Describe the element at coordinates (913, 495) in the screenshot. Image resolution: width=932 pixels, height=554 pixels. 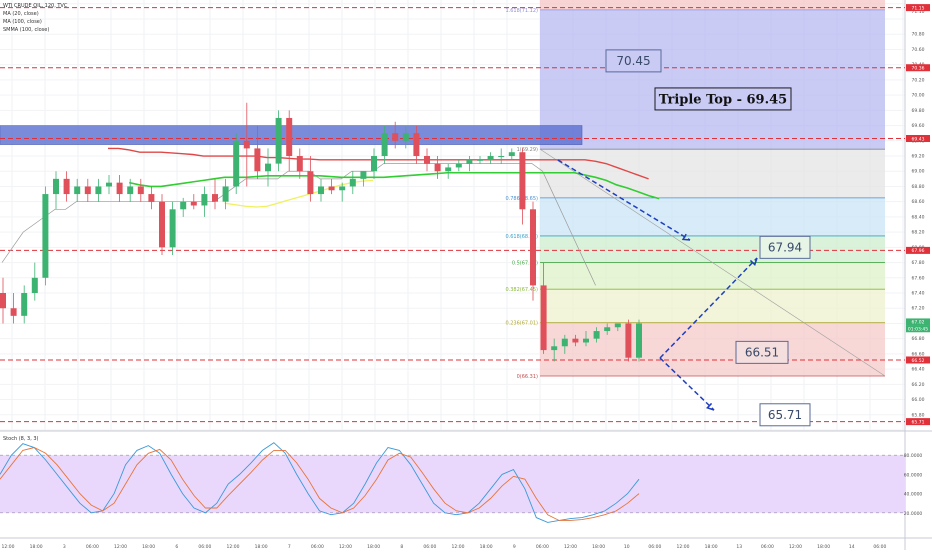
I see `stoch-tick: 40.0000` at that location.